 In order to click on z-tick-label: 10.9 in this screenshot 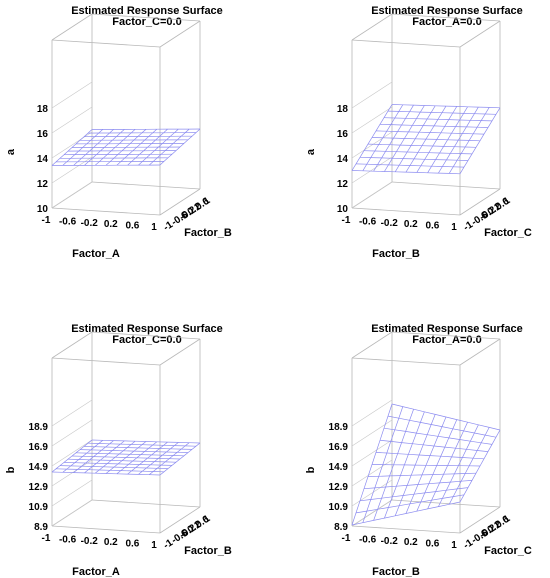, I will do `click(339, 507)`.